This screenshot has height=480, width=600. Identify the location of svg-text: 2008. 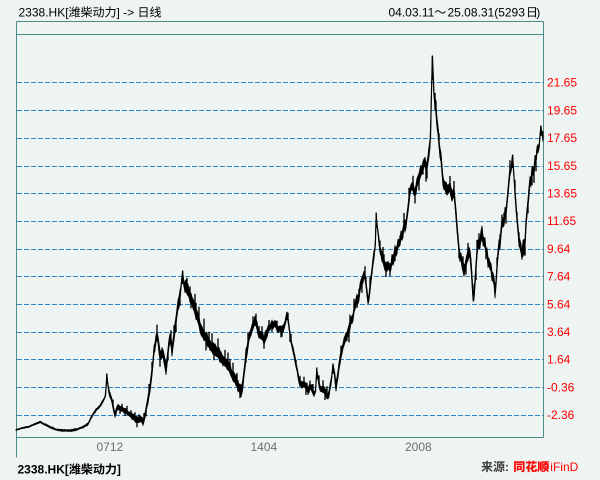
(418, 447).